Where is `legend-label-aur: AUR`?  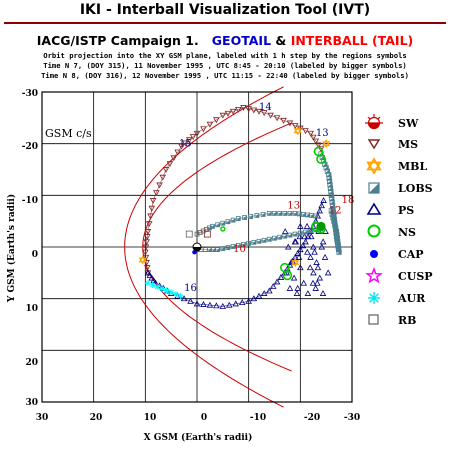 legend-label-aur: AUR is located at coordinates (411, 298).